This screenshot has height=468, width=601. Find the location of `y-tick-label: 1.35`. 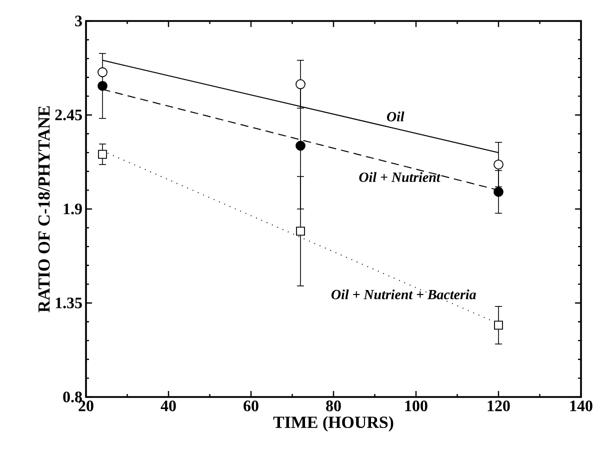

y-tick-label: 1.35 is located at coordinates (69, 303).